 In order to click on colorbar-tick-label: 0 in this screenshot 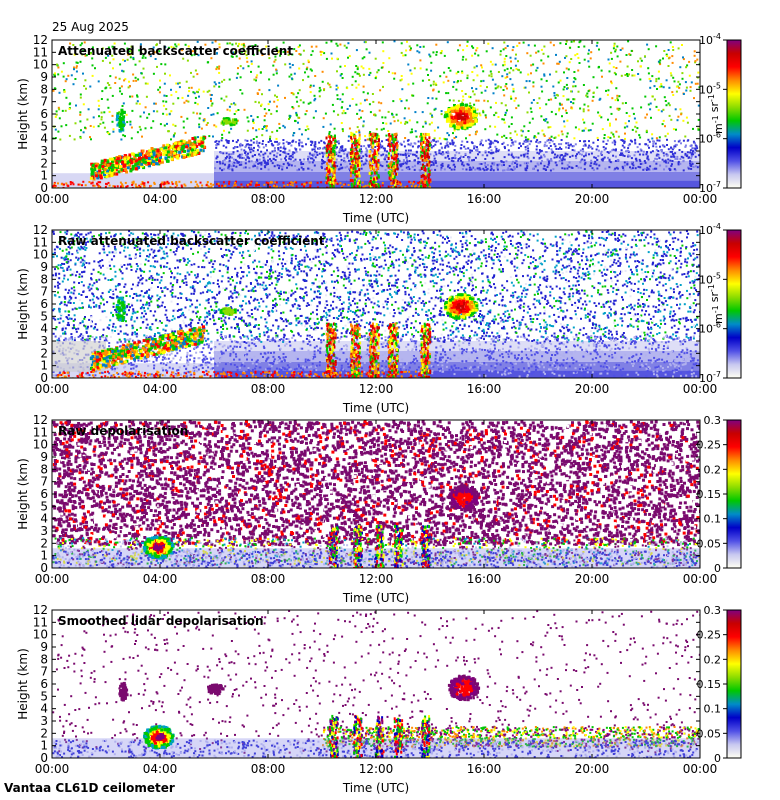, I will do `click(717, 758)`.